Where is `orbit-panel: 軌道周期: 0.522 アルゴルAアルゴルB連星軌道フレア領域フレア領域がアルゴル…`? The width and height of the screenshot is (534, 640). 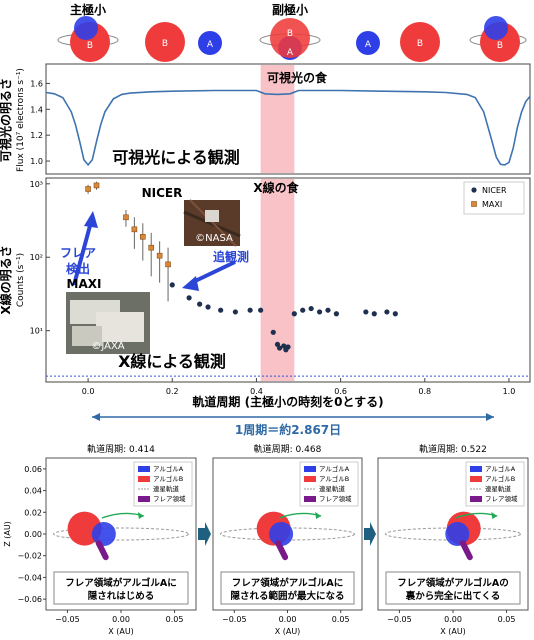
orbit-panel: 軌道周期: 0.522 アルゴルAアルゴルB連星軌道フレア領域フレア領域がアルゴル… is located at coordinates (453, 539).